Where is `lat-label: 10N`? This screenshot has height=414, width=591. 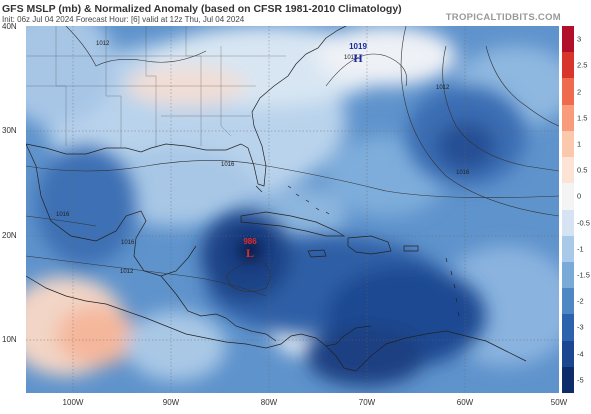
lat-label: 10N is located at coordinates (9, 339).